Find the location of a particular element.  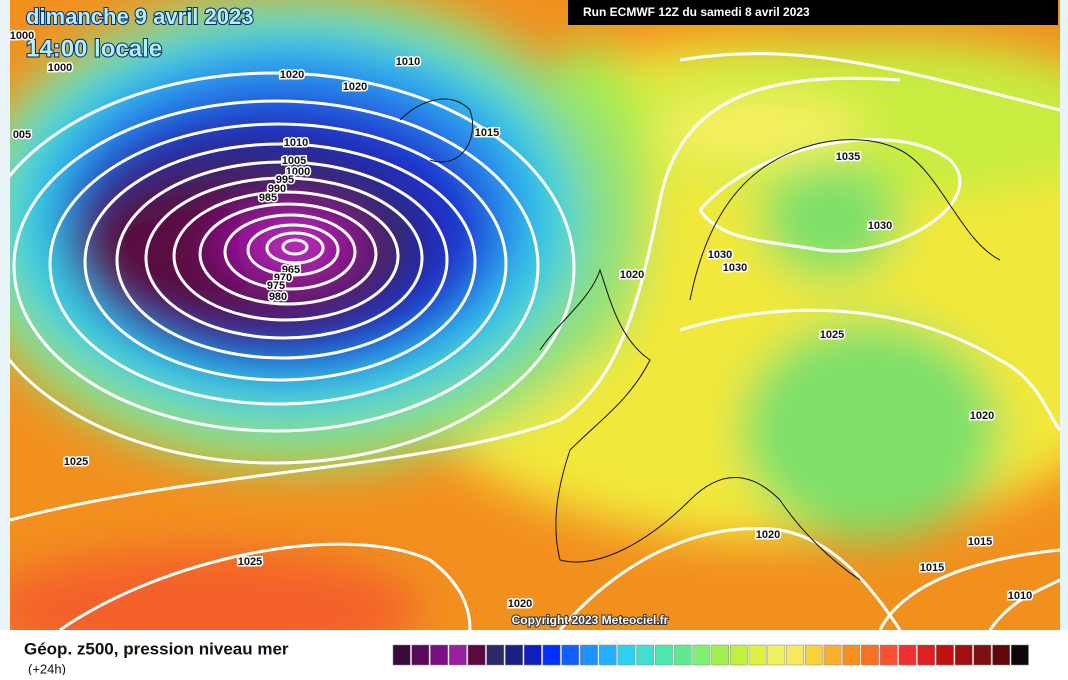

legend-subtitle: (+24h) is located at coordinates (47, 668).